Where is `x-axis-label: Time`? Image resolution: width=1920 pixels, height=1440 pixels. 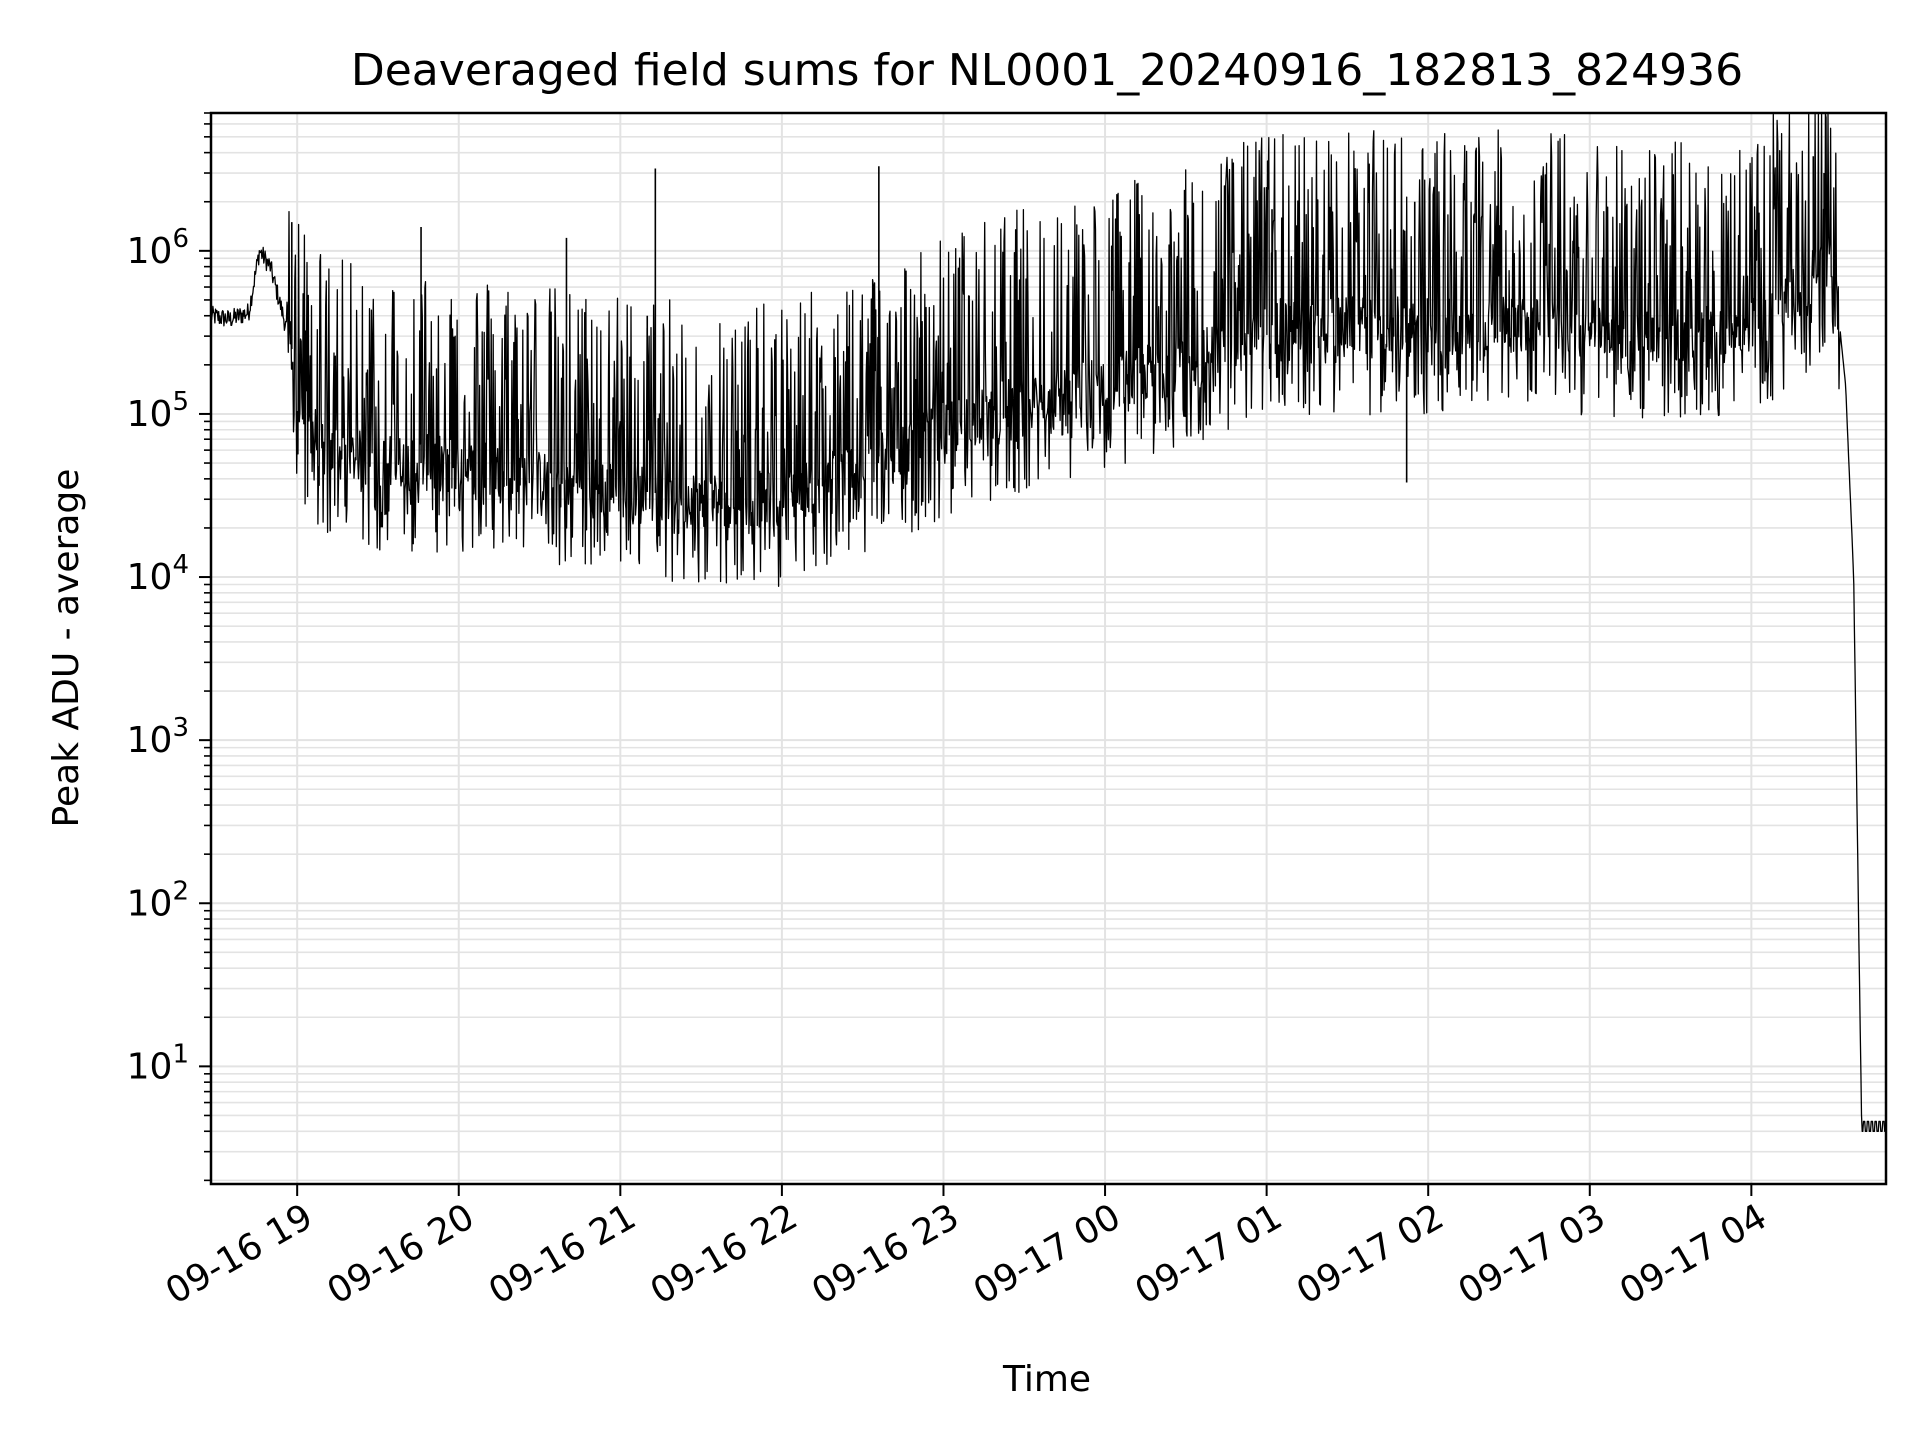 x-axis-label: Time is located at coordinates (1046, 1379).